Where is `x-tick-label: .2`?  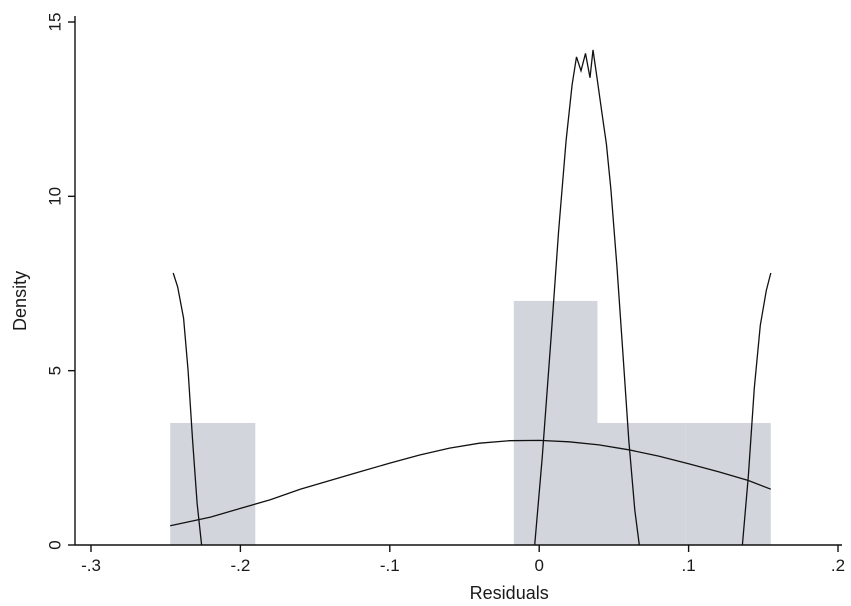 x-tick-label: .2 is located at coordinates (838, 565).